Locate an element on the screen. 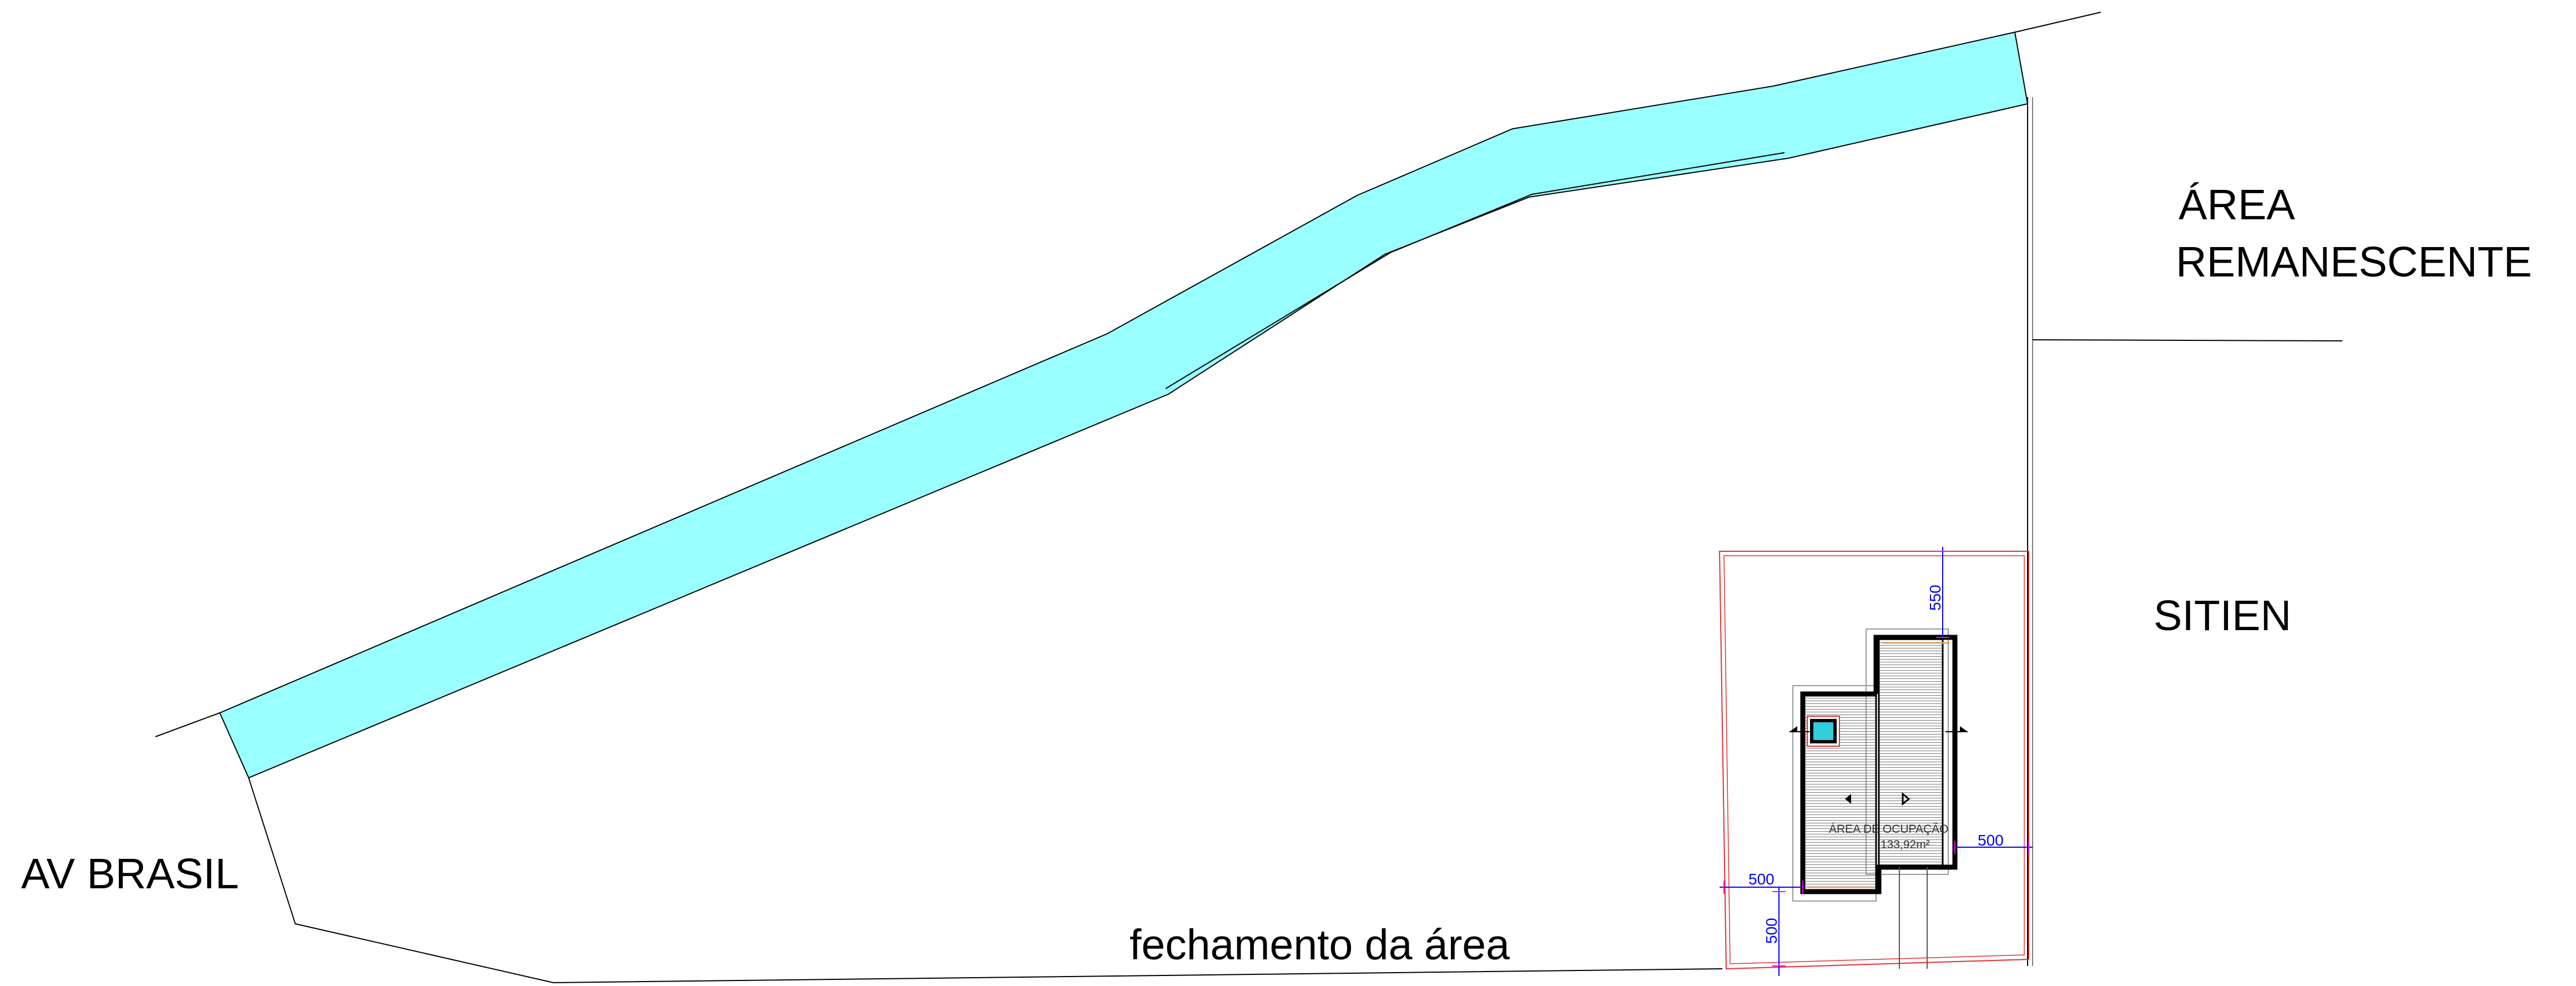  dimension-text-right: 500 is located at coordinates (1991, 841).